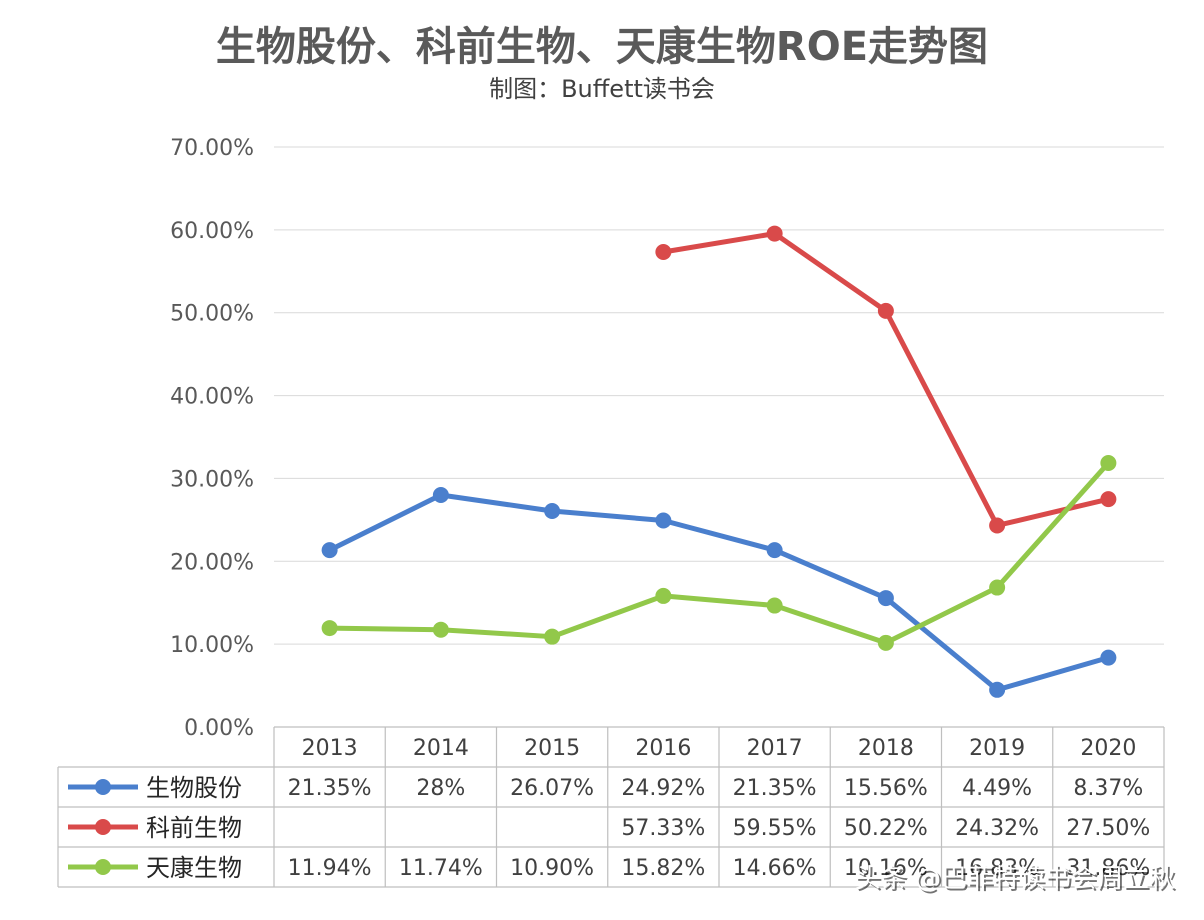  What do you see at coordinates (212, 562) in the screenshot?
I see `y-tick-label: 20.00%` at bounding box center [212, 562].